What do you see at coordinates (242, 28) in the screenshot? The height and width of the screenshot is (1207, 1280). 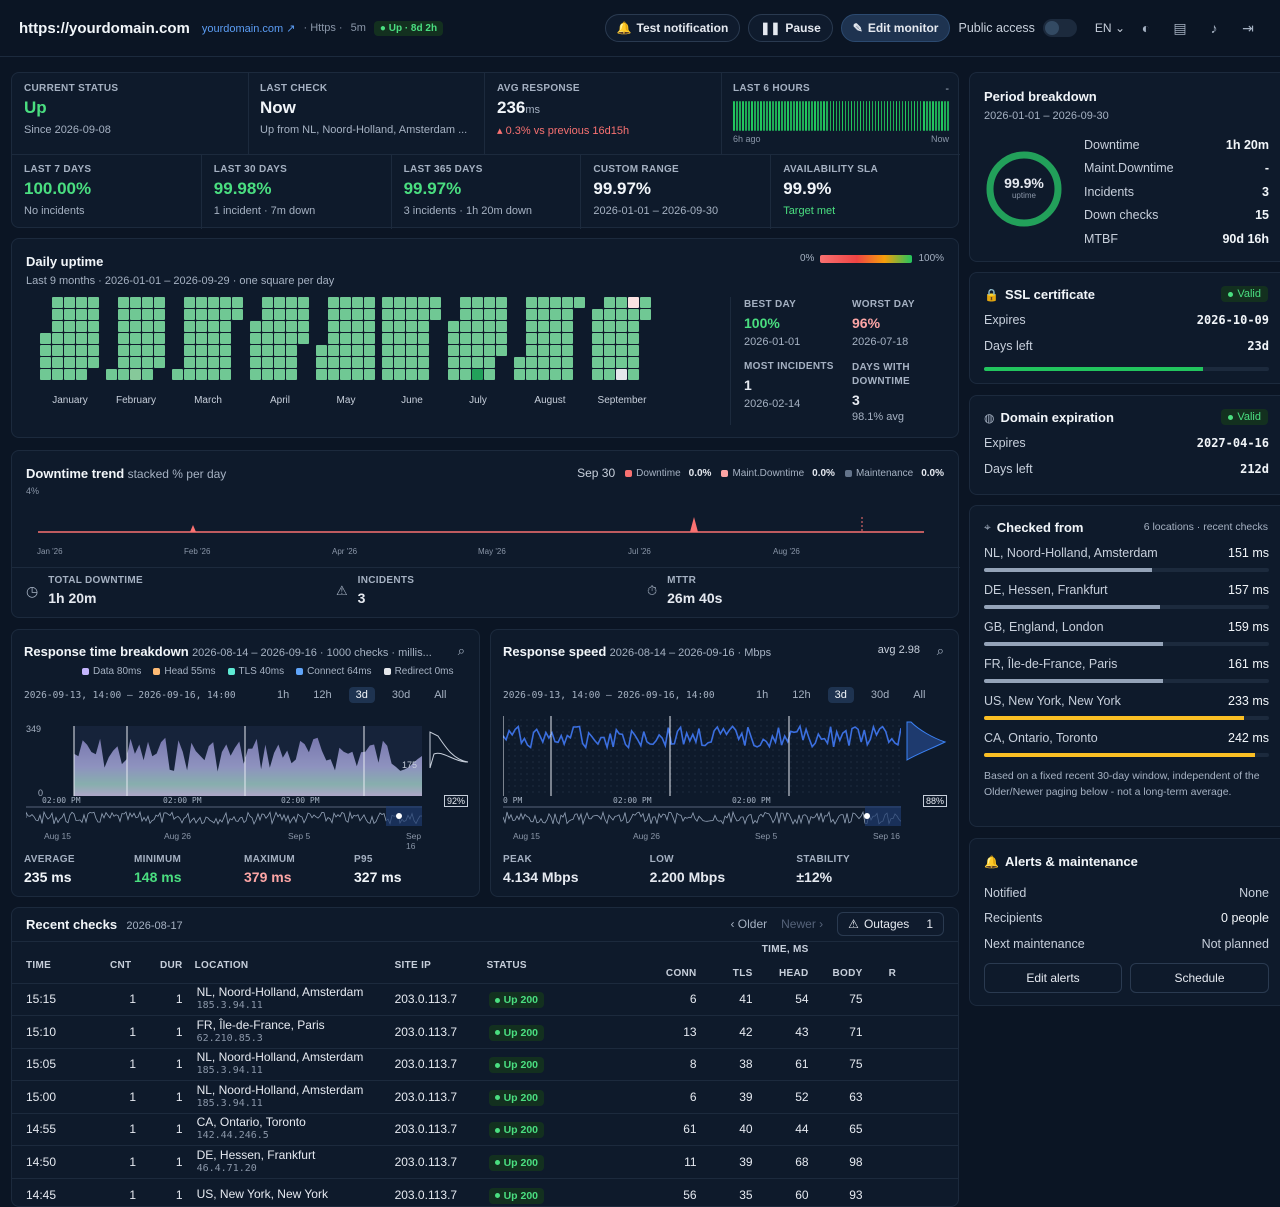 I see `monitor-link-text: yourdomain.com` at bounding box center [242, 28].